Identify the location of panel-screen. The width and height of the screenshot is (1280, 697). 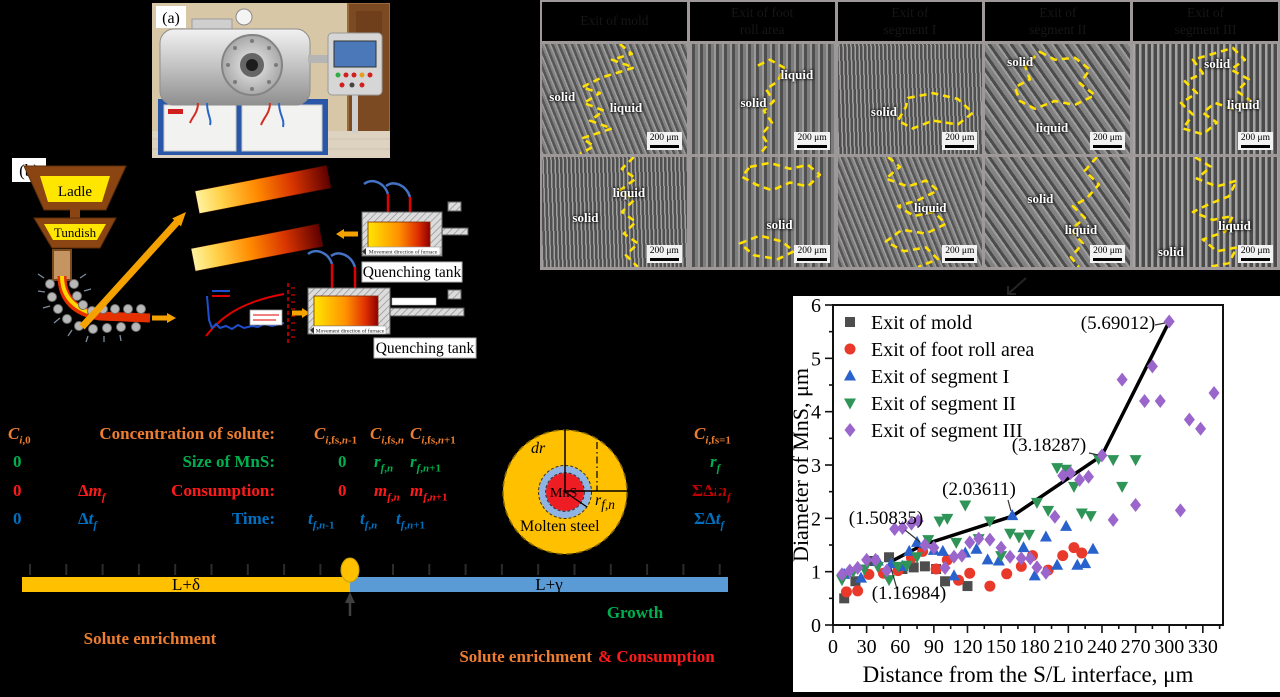
(355, 54).